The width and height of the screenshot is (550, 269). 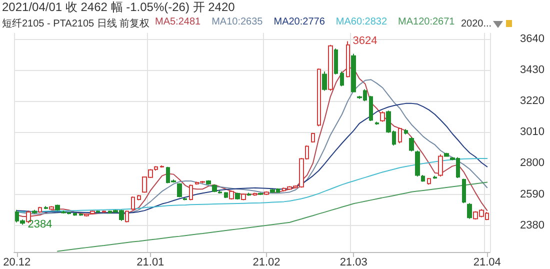 I want to click on x-tick-label: 21.04, so click(x=487, y=262).